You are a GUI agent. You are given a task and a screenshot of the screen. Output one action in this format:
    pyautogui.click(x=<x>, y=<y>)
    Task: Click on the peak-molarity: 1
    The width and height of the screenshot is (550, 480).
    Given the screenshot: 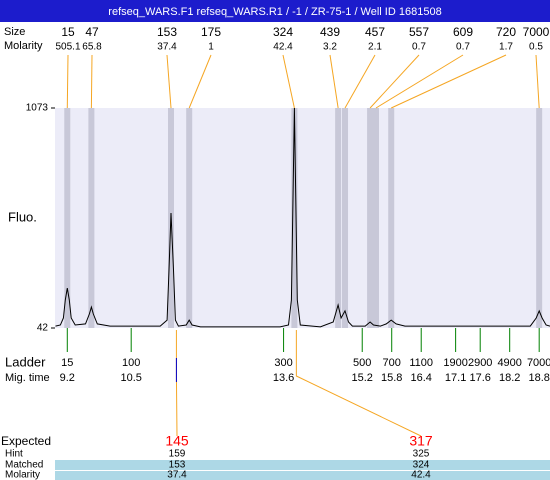 What is the action you would take?
    pyautogui.click(x=211, y=47)
    